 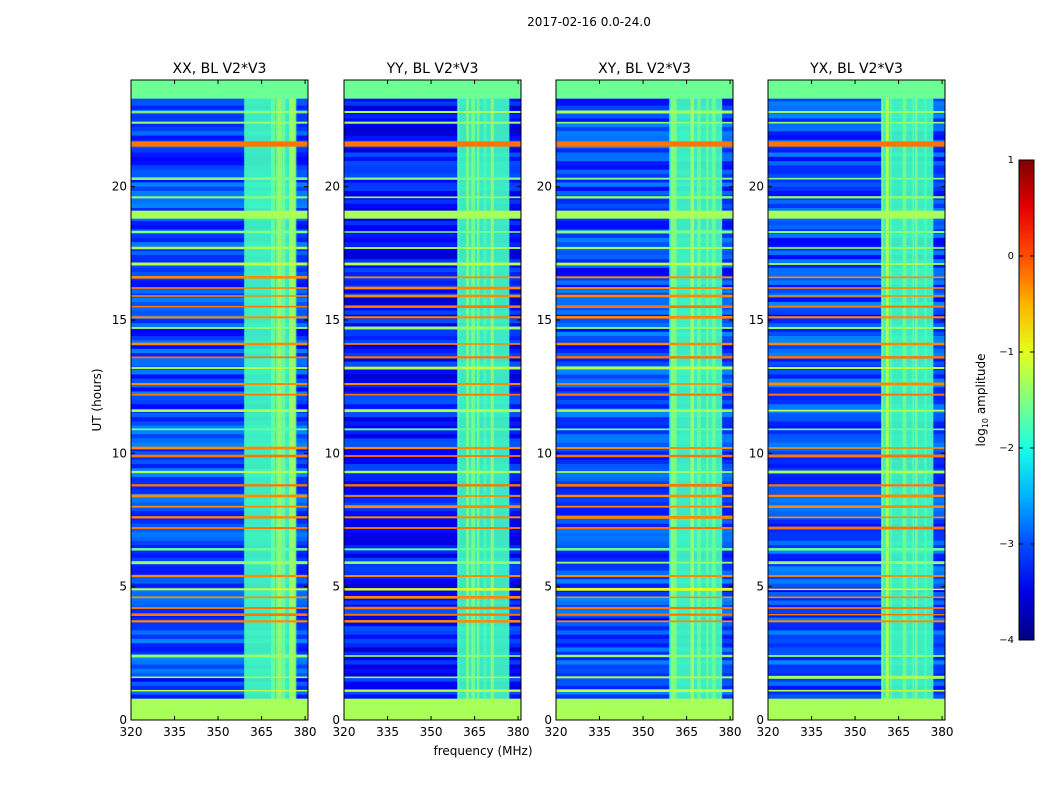 I want to click on flagged-band, so click(x=856, y=709).